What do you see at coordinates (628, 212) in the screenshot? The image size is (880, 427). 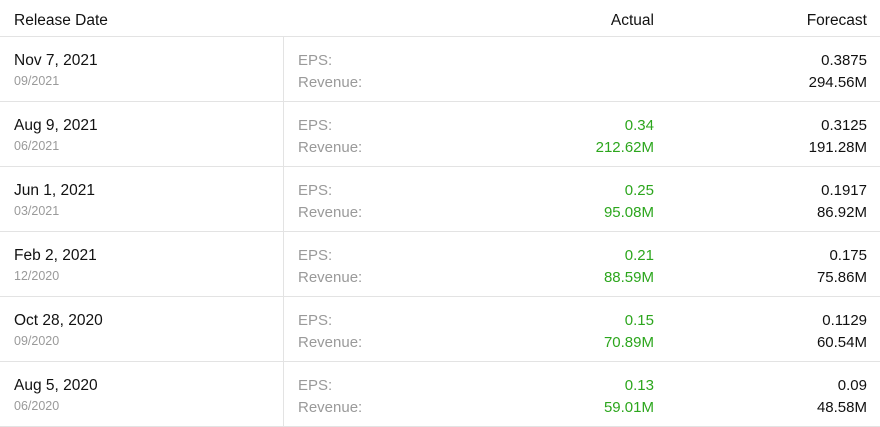 I see `revenue-actual: 95.08M` at bounding box center [628, 212].